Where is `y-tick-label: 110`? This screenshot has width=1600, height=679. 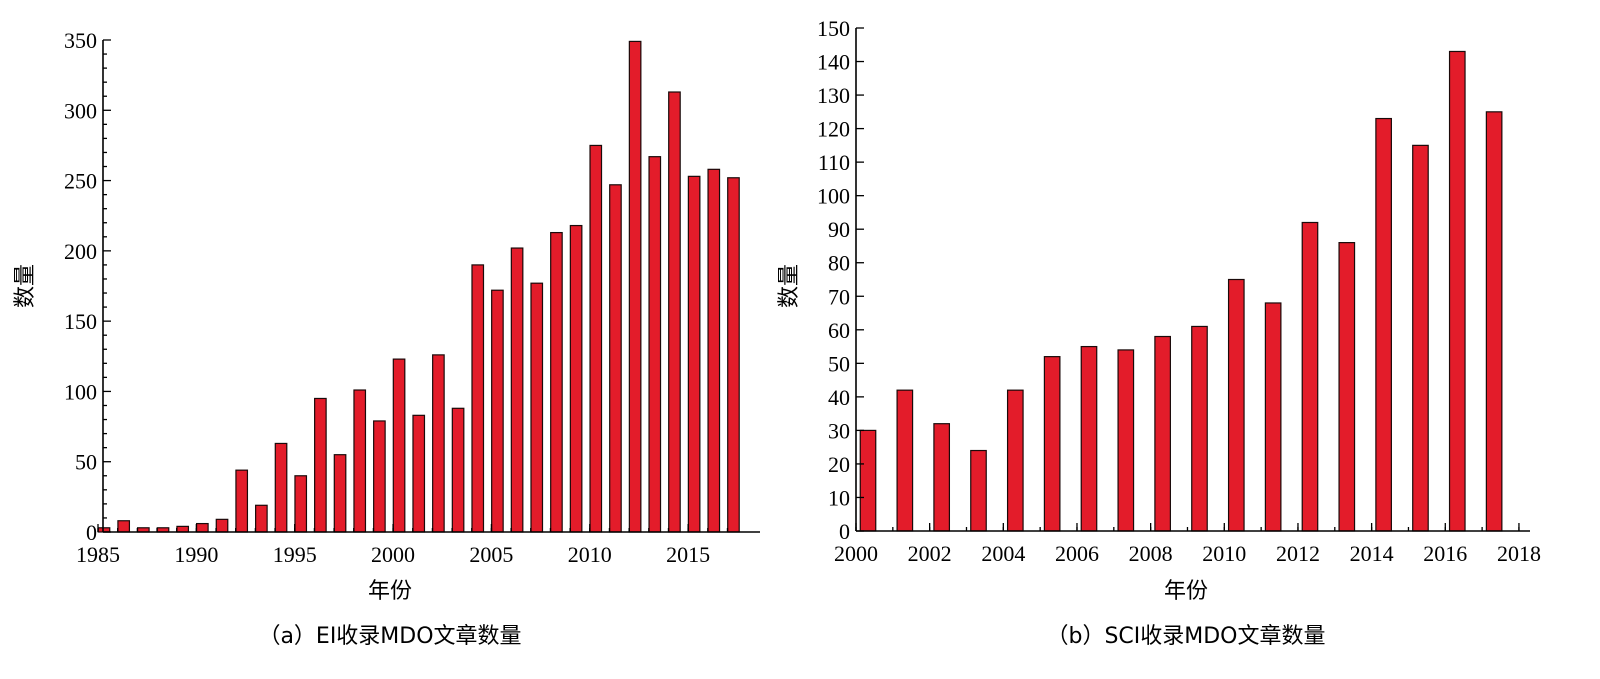 y-tick-label: 110 is located at coordinates (834, 162).